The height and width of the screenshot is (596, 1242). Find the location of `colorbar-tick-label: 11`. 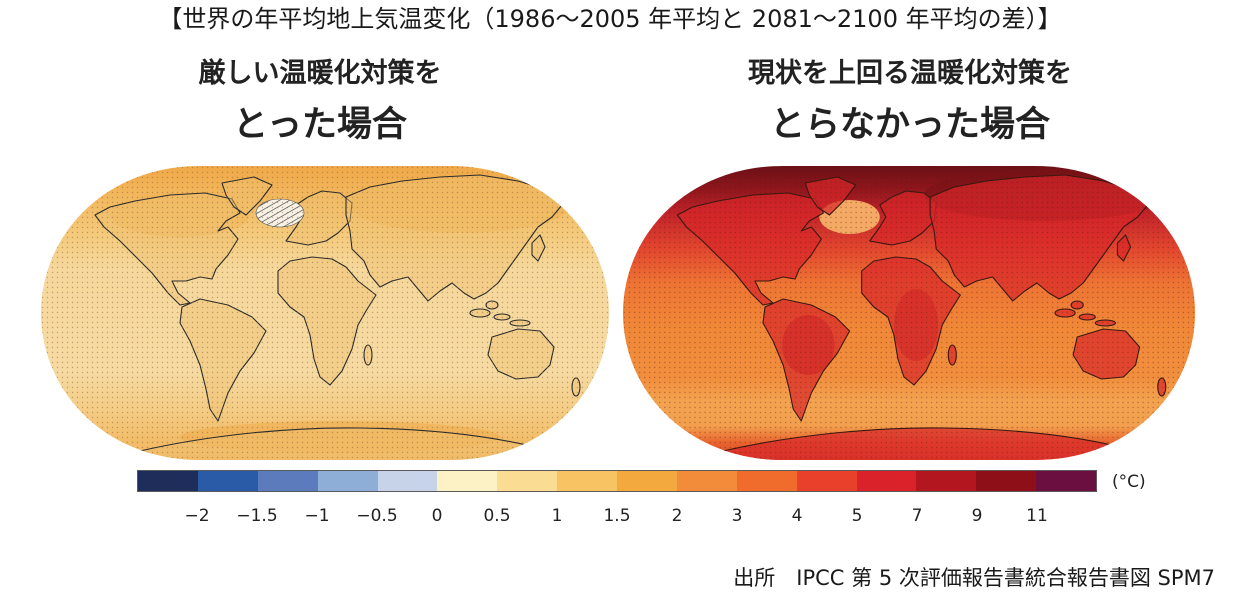

colorbar-tick-label: 11 is located at coordinates (1037, 516).